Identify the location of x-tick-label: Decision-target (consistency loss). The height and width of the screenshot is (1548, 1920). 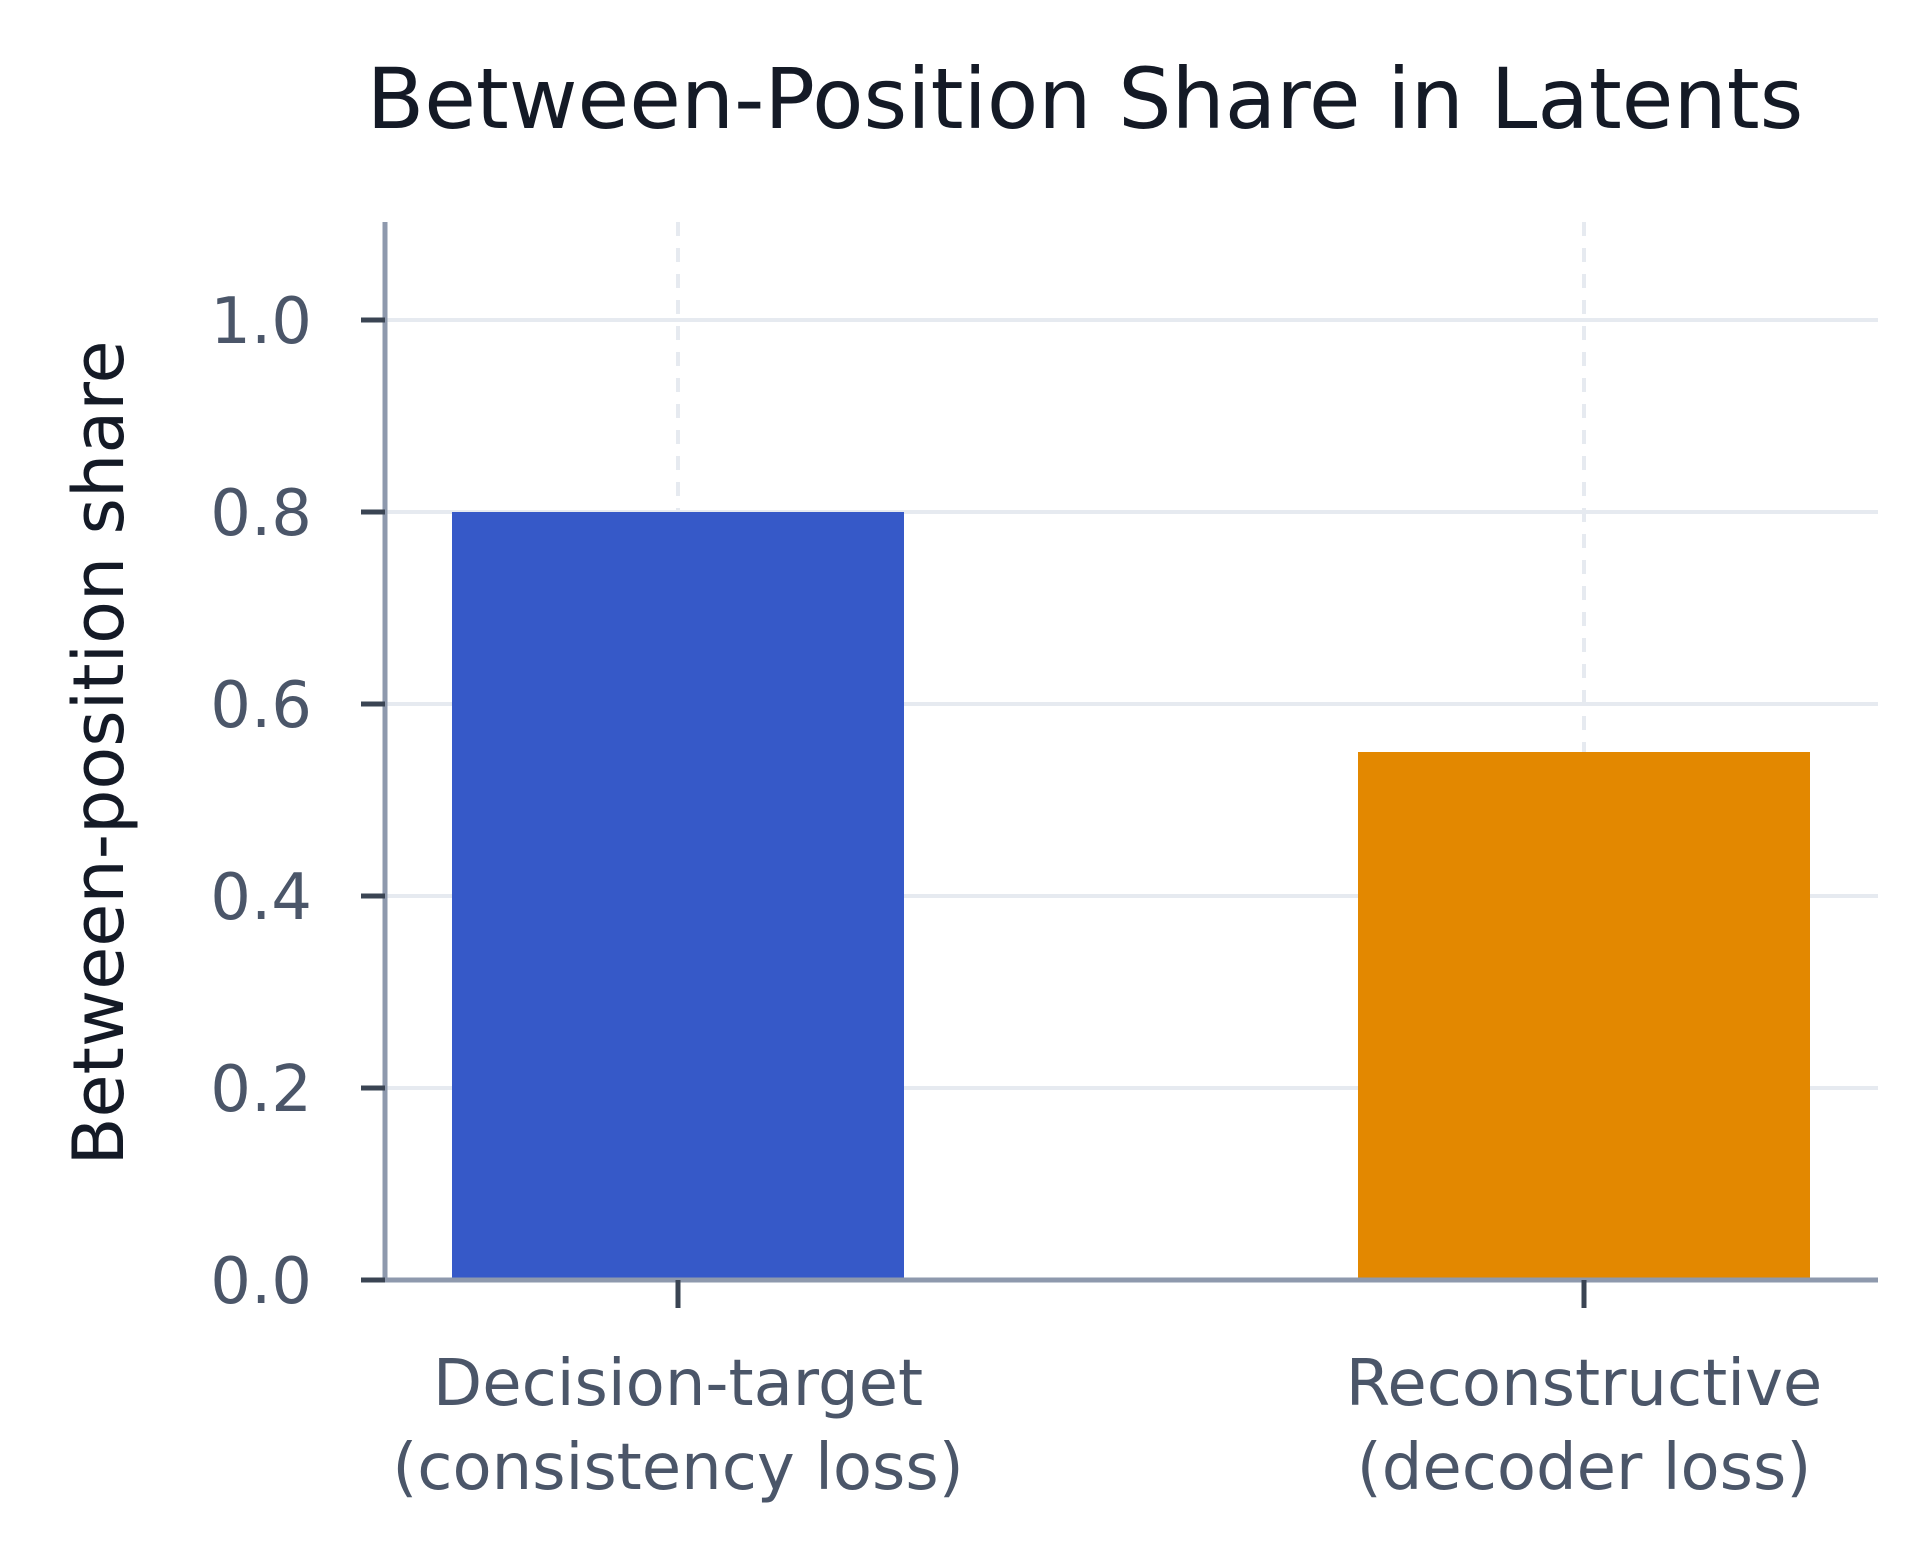
(677, 1426).